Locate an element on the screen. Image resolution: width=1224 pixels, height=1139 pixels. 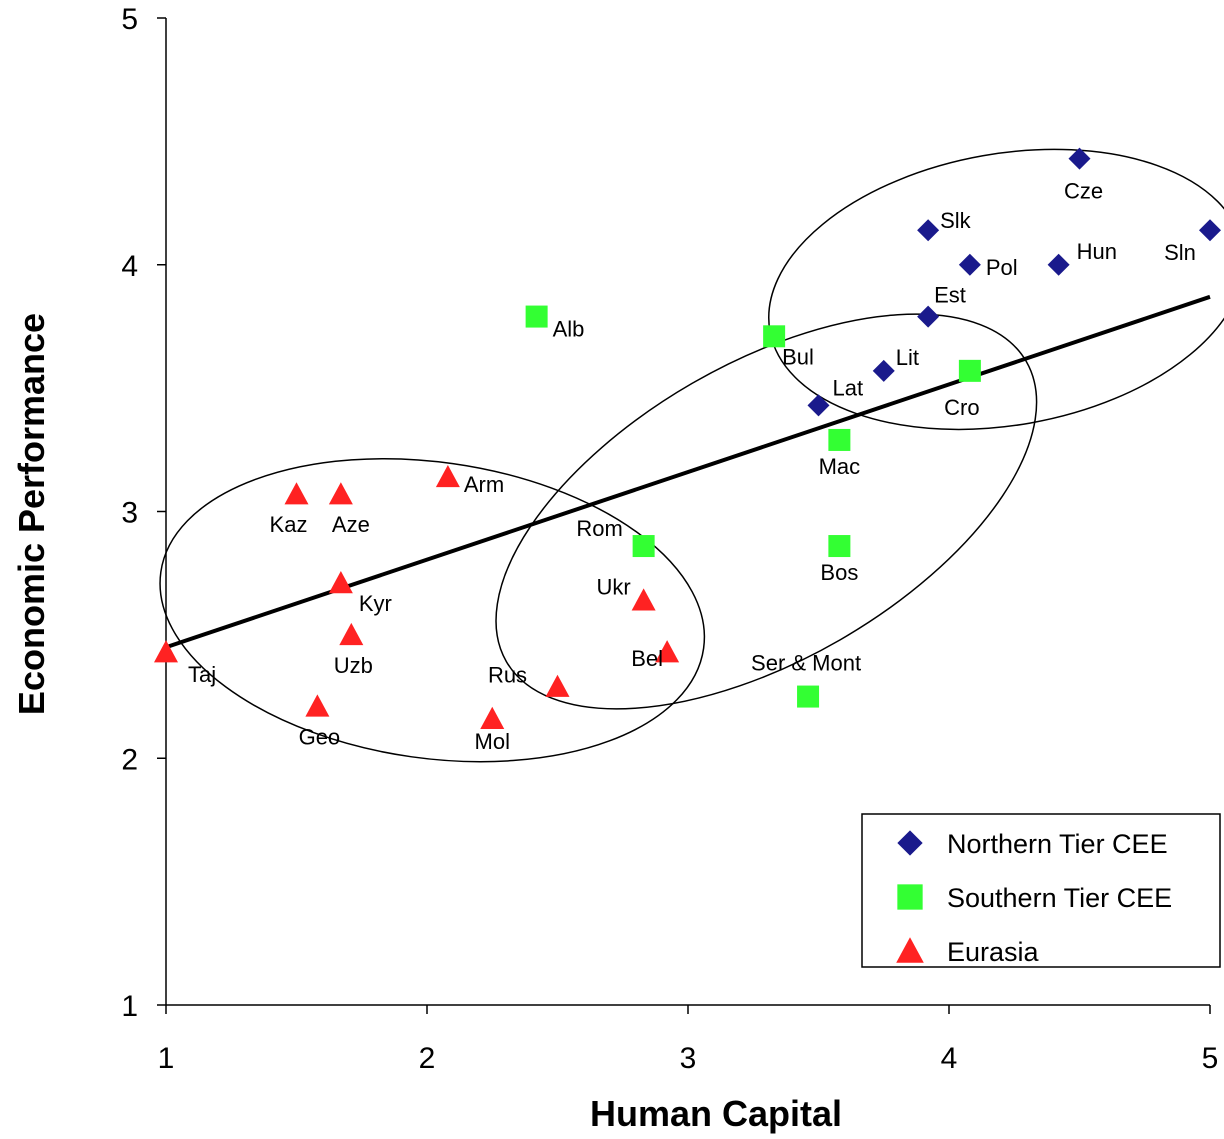
point-hun is located at coordinates (1058, 264).